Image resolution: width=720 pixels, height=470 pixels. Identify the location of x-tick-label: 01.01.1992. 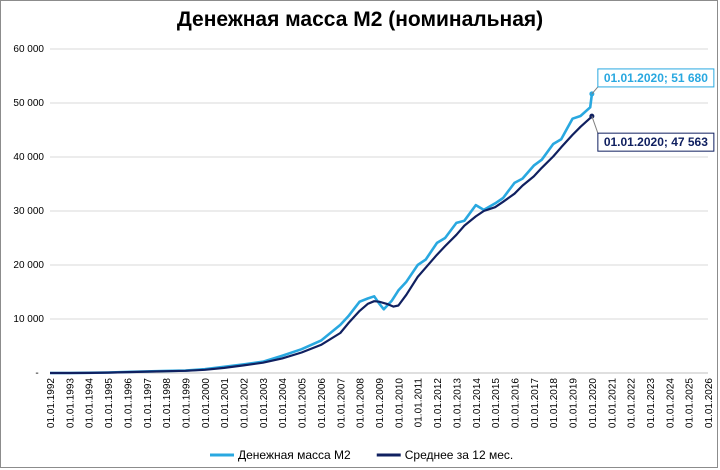
(51, 403).